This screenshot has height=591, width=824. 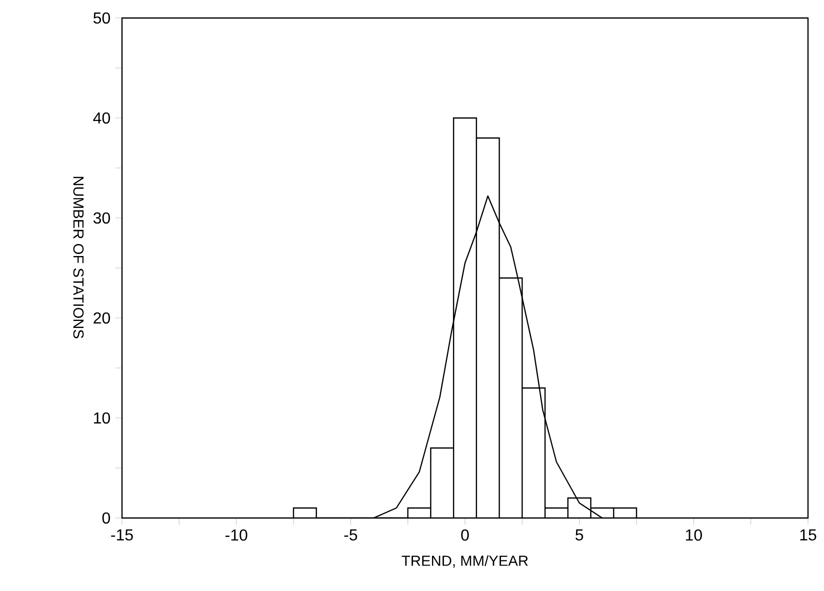 I want to click on y-tick-label: 30, so click(x=101, y=218).